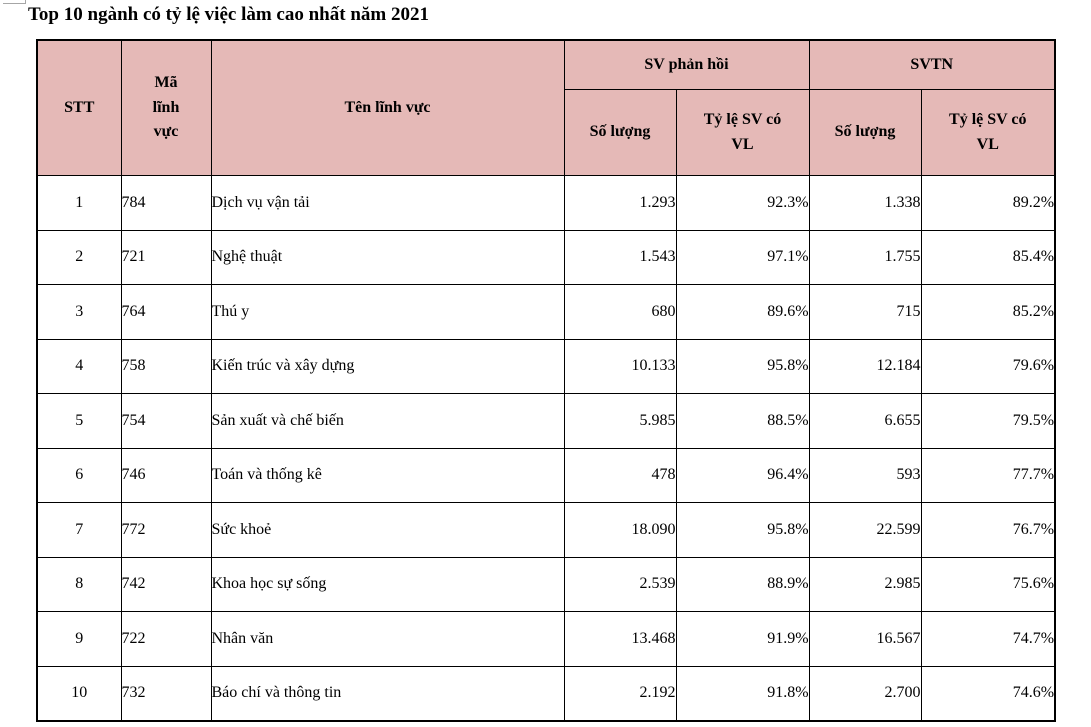  What do you see at coordinates (988, 366) in the screenshot?
I see `cell-graduates-employment-rate: 79.6%` at bounding box center [988, 366].